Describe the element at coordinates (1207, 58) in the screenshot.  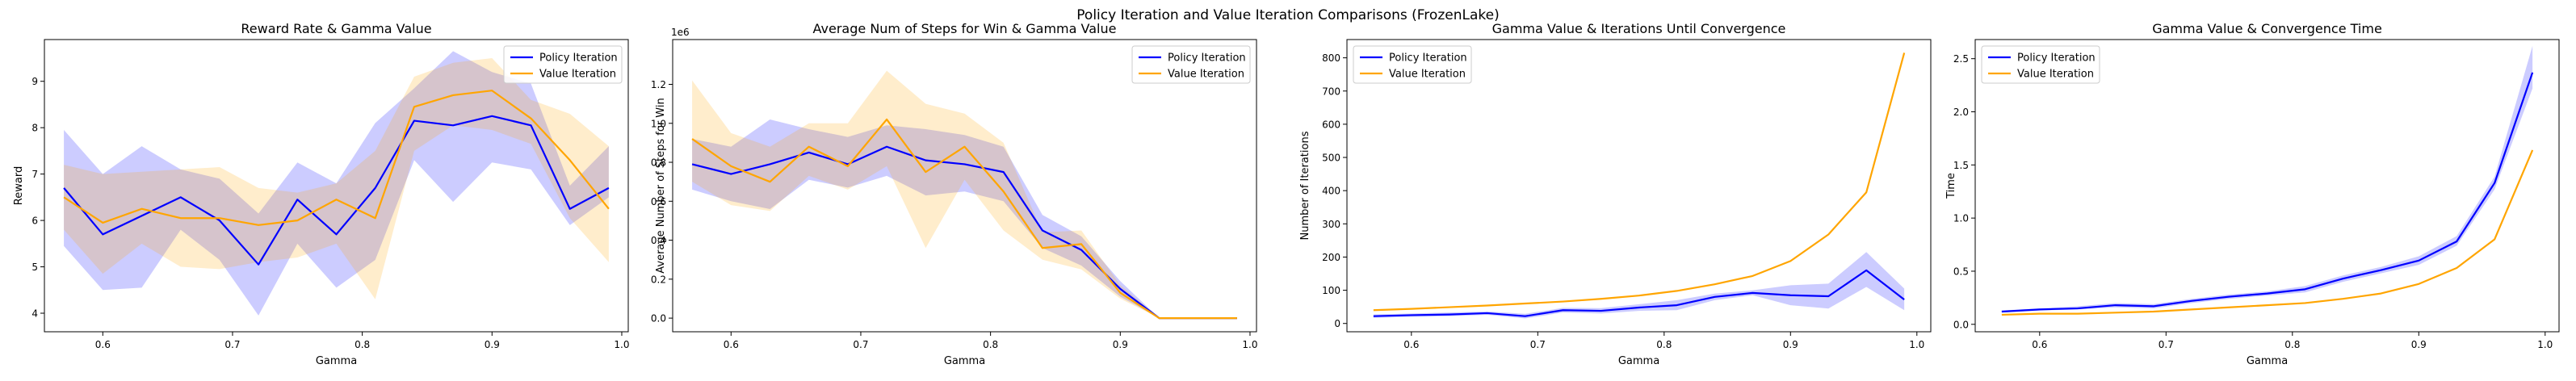
I see `steps-legend-label-policy-iteration: Policy Iteration` at that location.